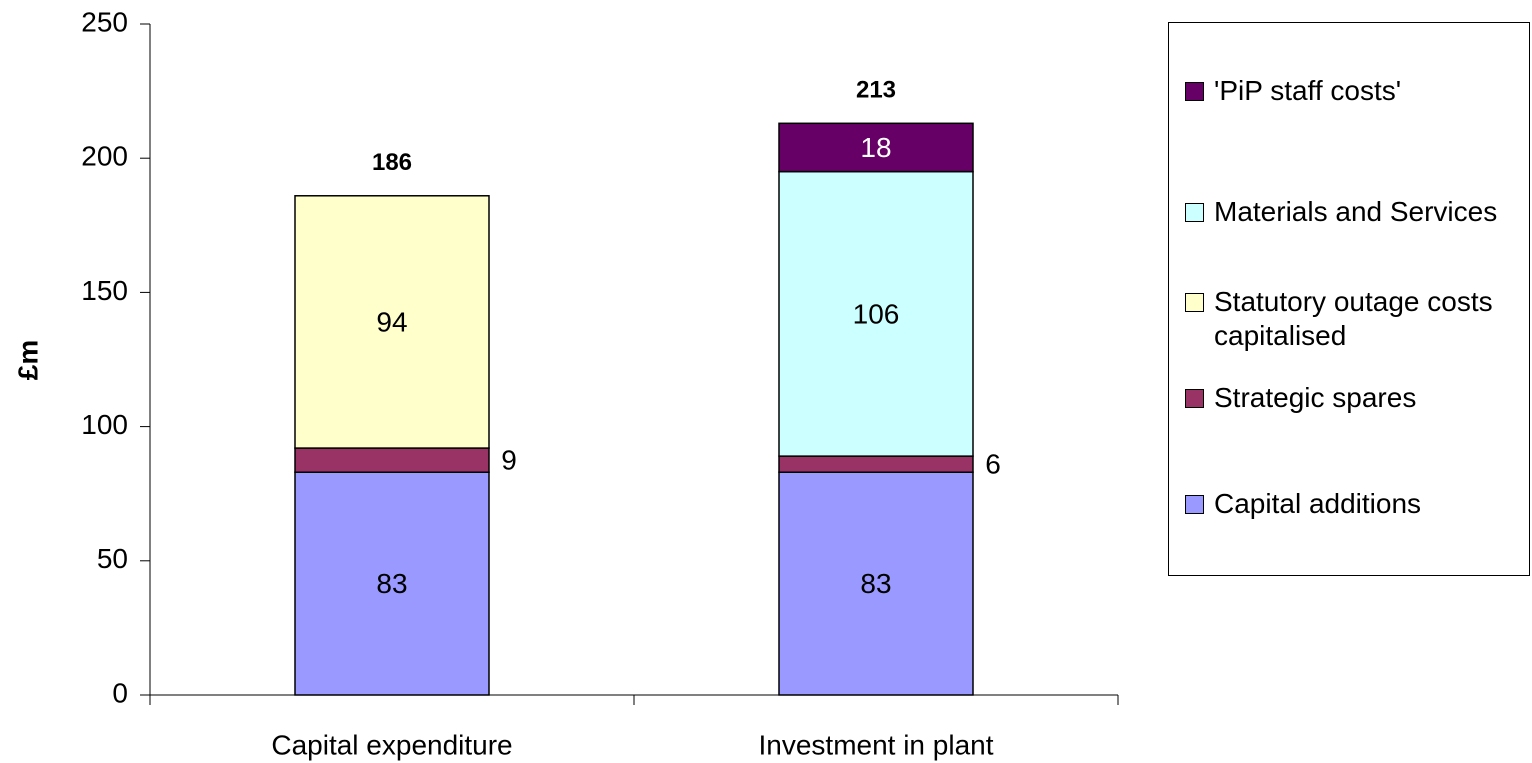 Image resolution: width=1532 pixels, height=763 pixels. Describe the element at coordinates (993, 464) in the screenshot. I see `data-label: 6` at that location.